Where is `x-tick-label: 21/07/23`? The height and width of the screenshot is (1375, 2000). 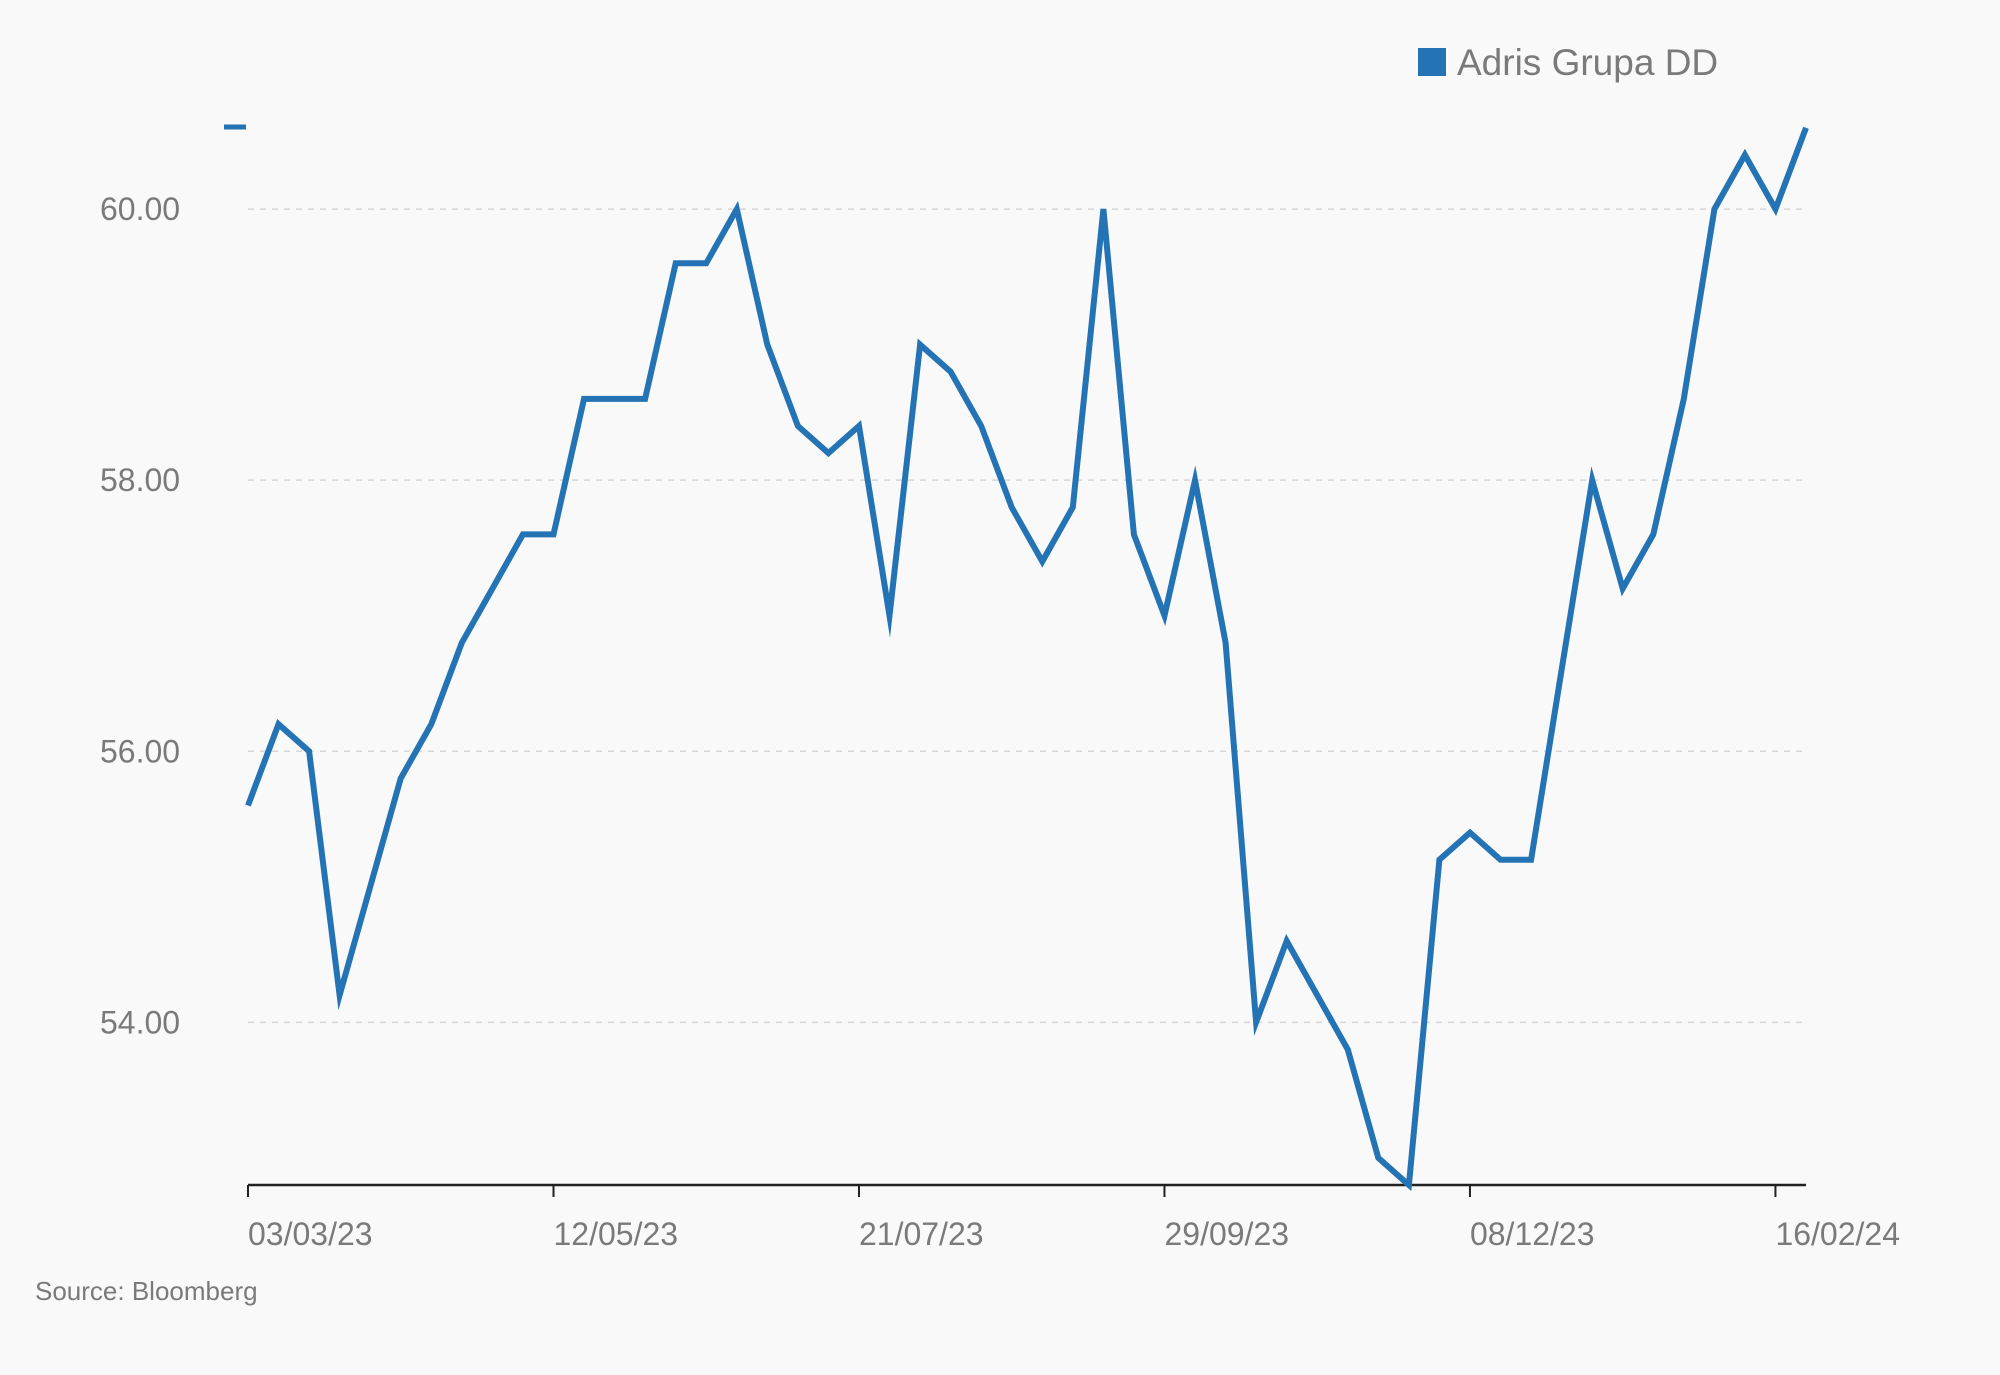
x-tick-label: 21/07/23 is located at coordinates (921, 1234).